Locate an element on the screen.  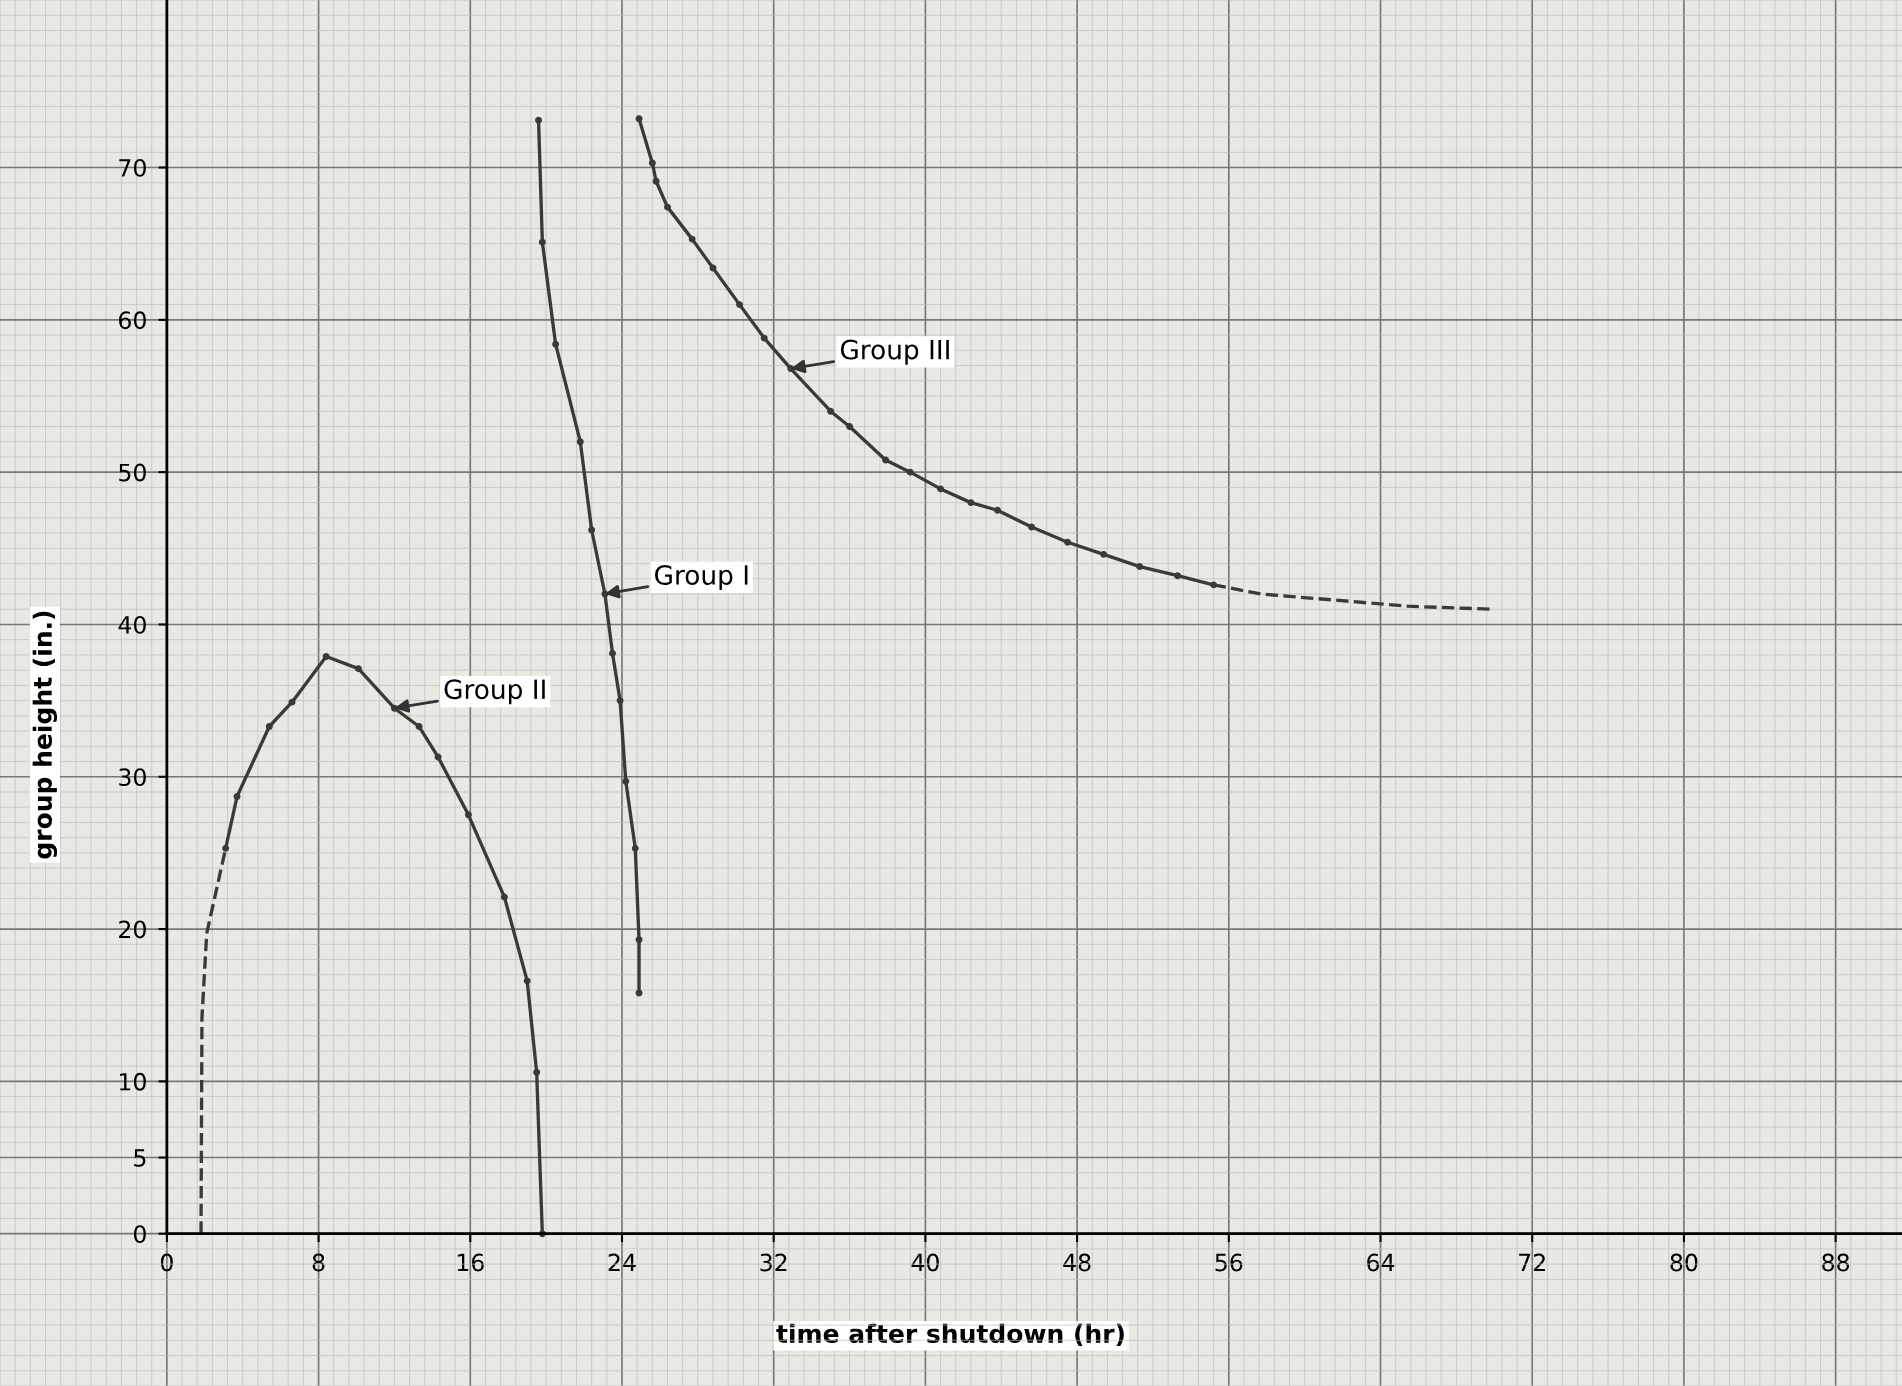
x-tick-label: 56 is located at coordinates (1229, 1262).